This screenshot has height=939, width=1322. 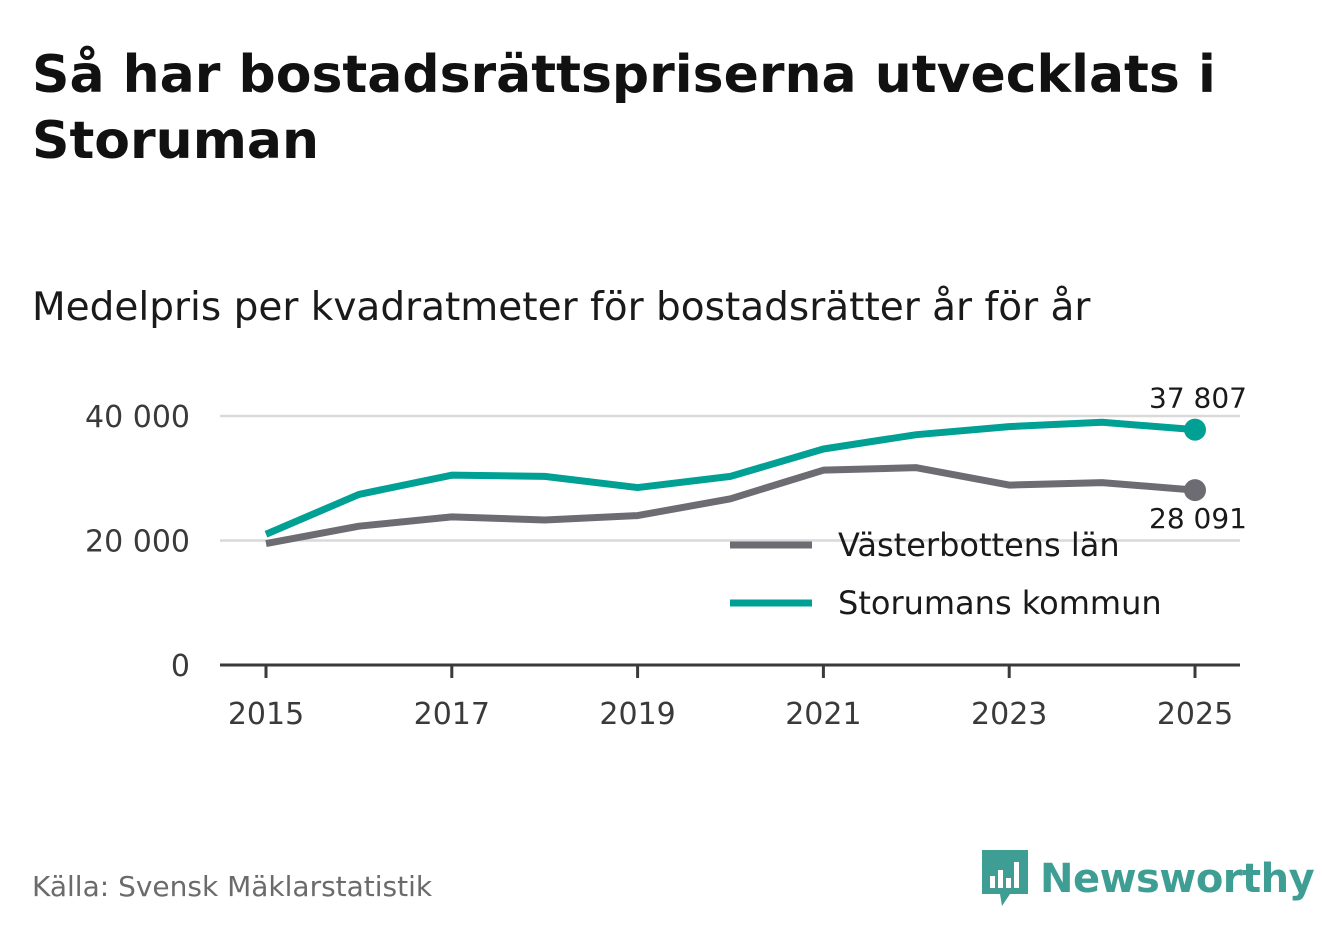 I want to click on source-note: Källa: Svensk Mäklarstatistik, so click(x=232, y=886).